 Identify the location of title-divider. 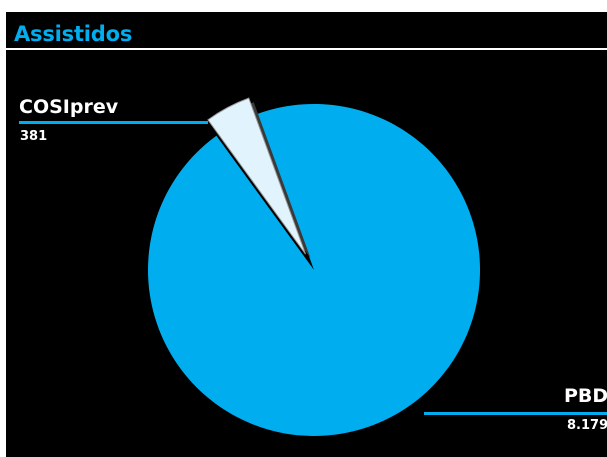
(306, 49).